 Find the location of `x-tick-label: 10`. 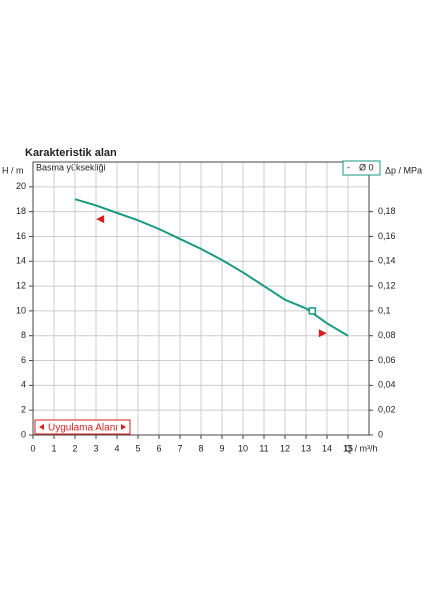

x-tick-label: 10 is located at coordinates (243, 448).